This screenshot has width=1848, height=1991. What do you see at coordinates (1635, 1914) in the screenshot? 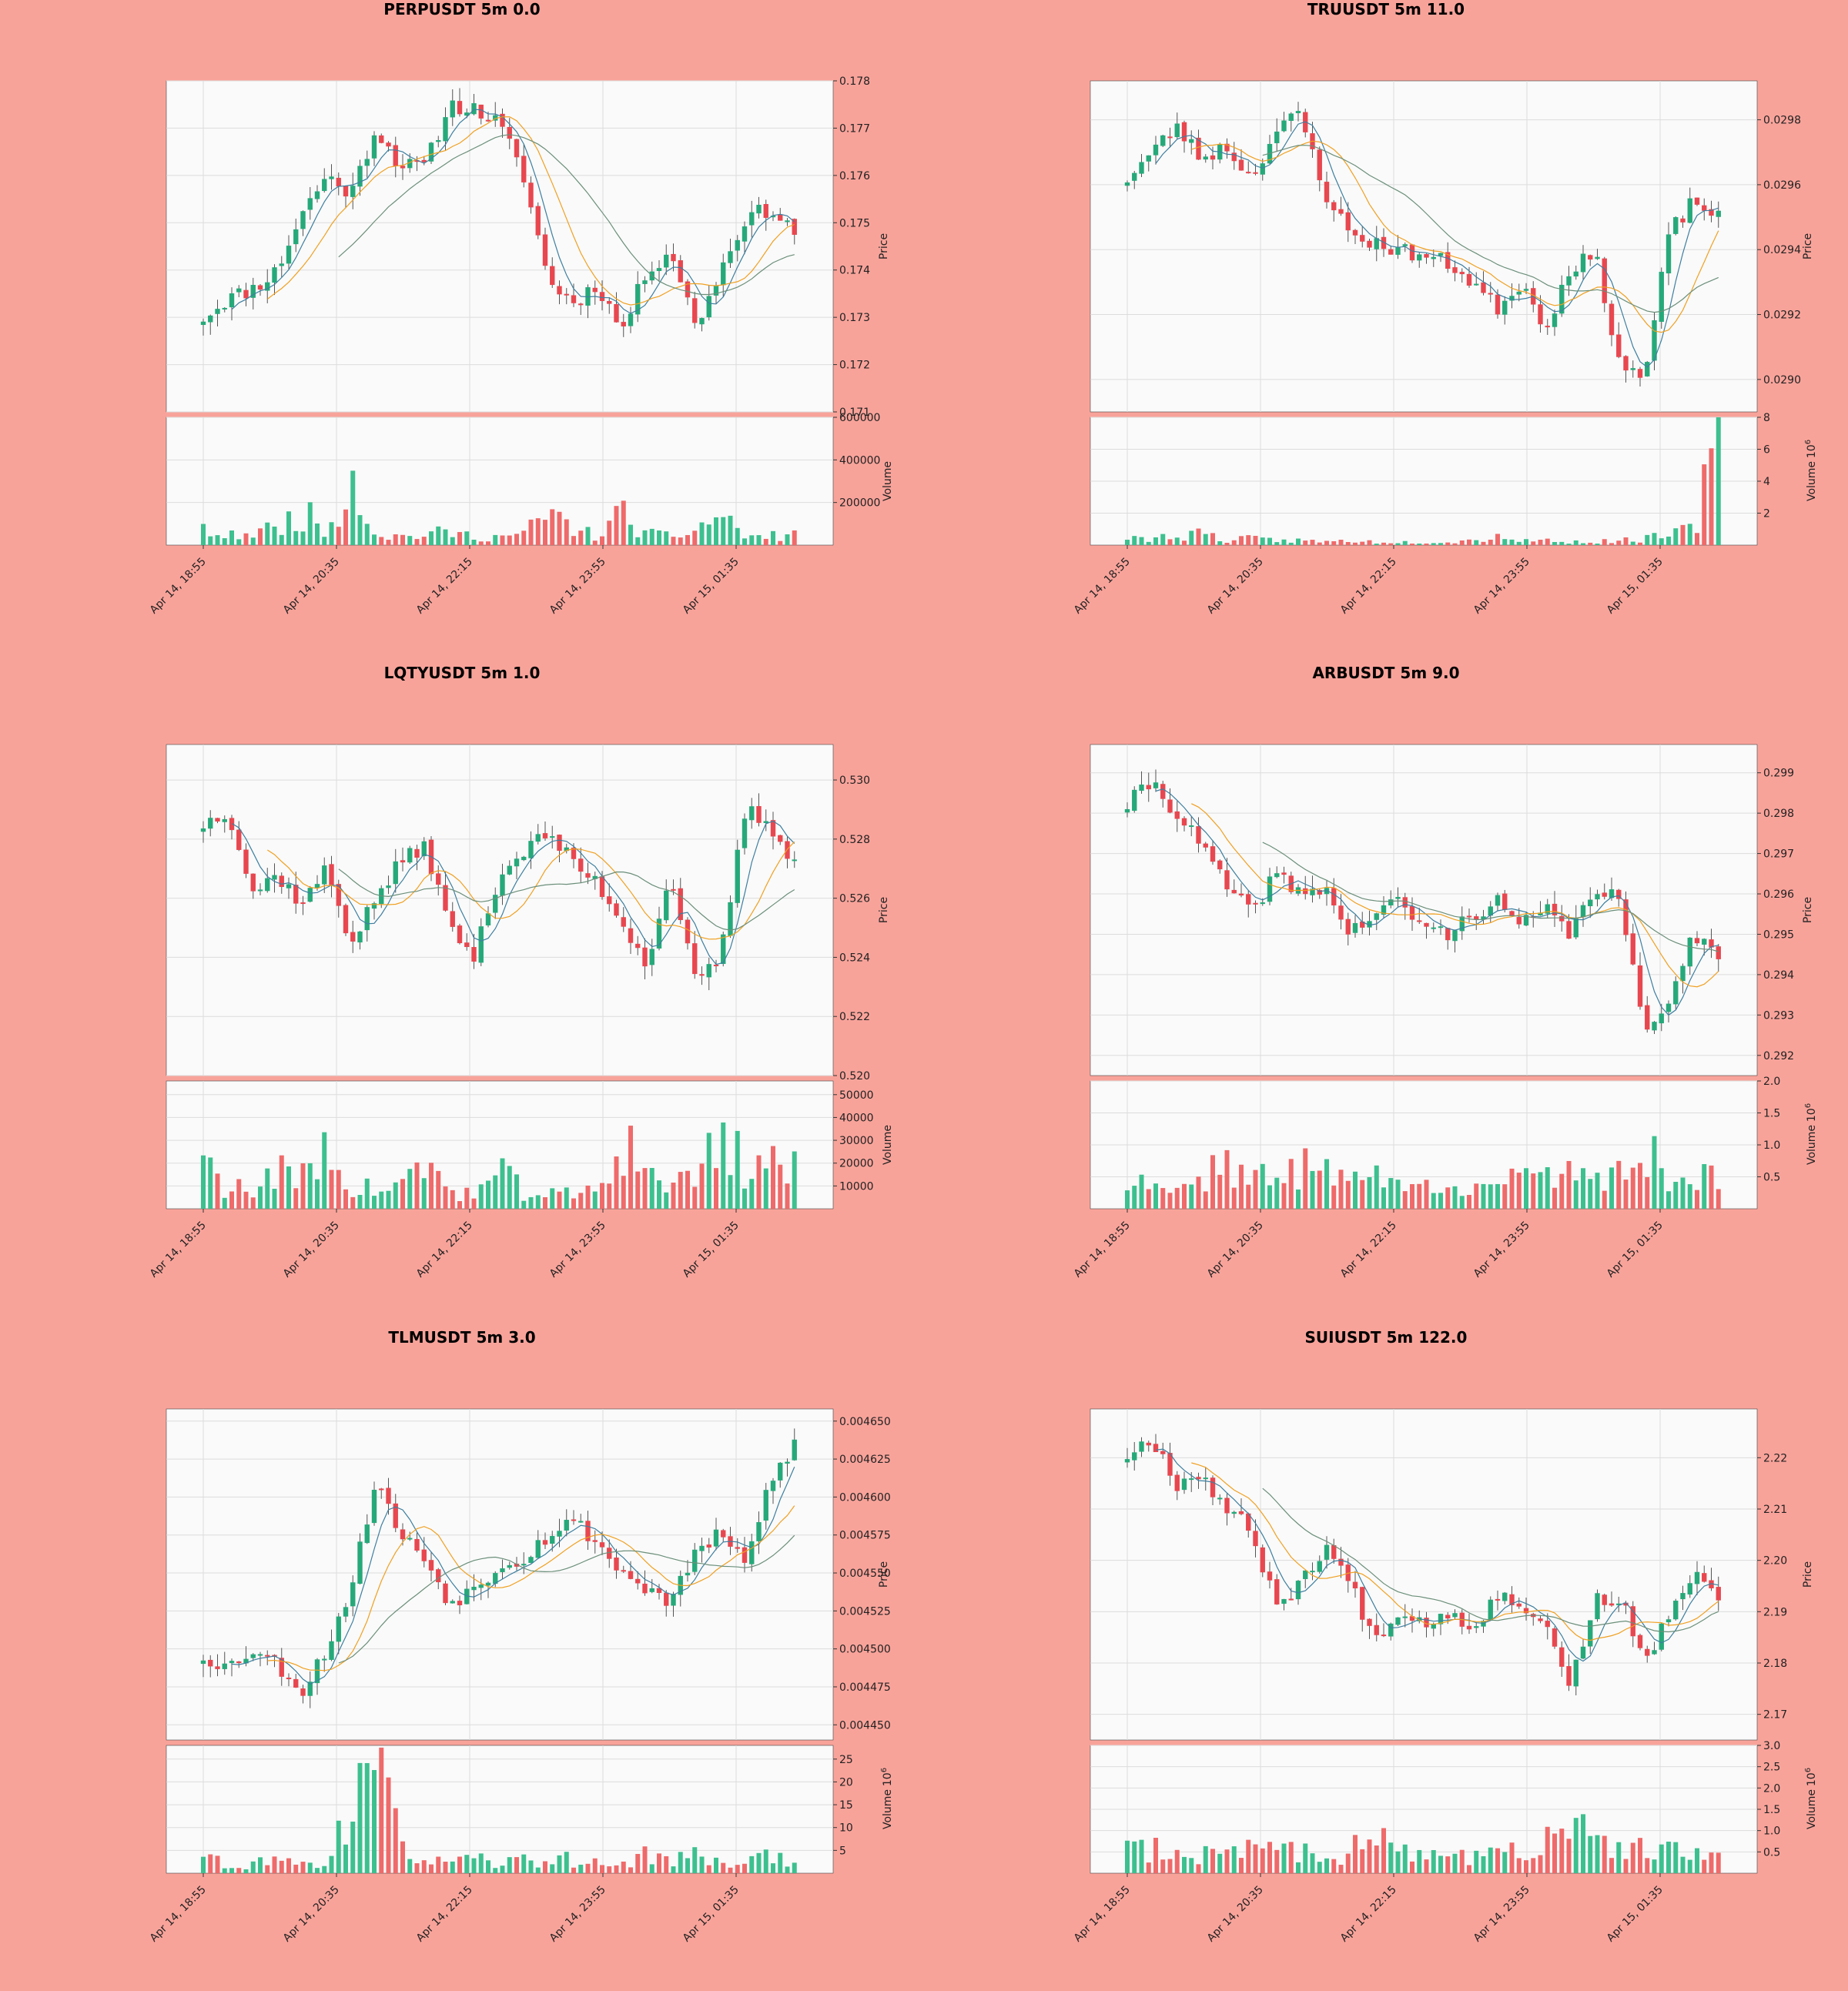
I see `x-tick-label: Apr 15, 01:35` at bounding box center [1635, 1914].